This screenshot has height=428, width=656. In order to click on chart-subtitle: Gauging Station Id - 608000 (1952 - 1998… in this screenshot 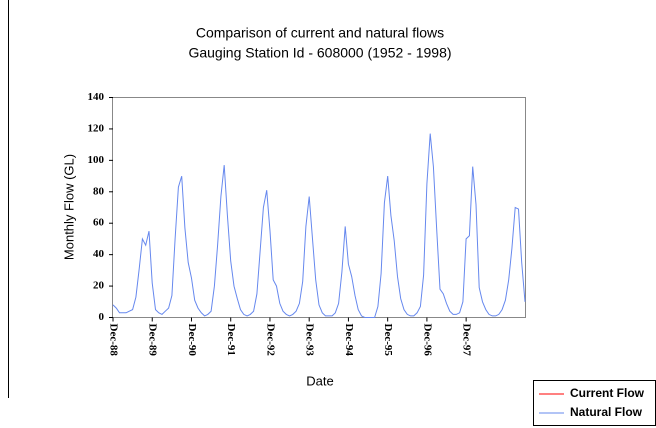, I will do `click(319, 53)`.